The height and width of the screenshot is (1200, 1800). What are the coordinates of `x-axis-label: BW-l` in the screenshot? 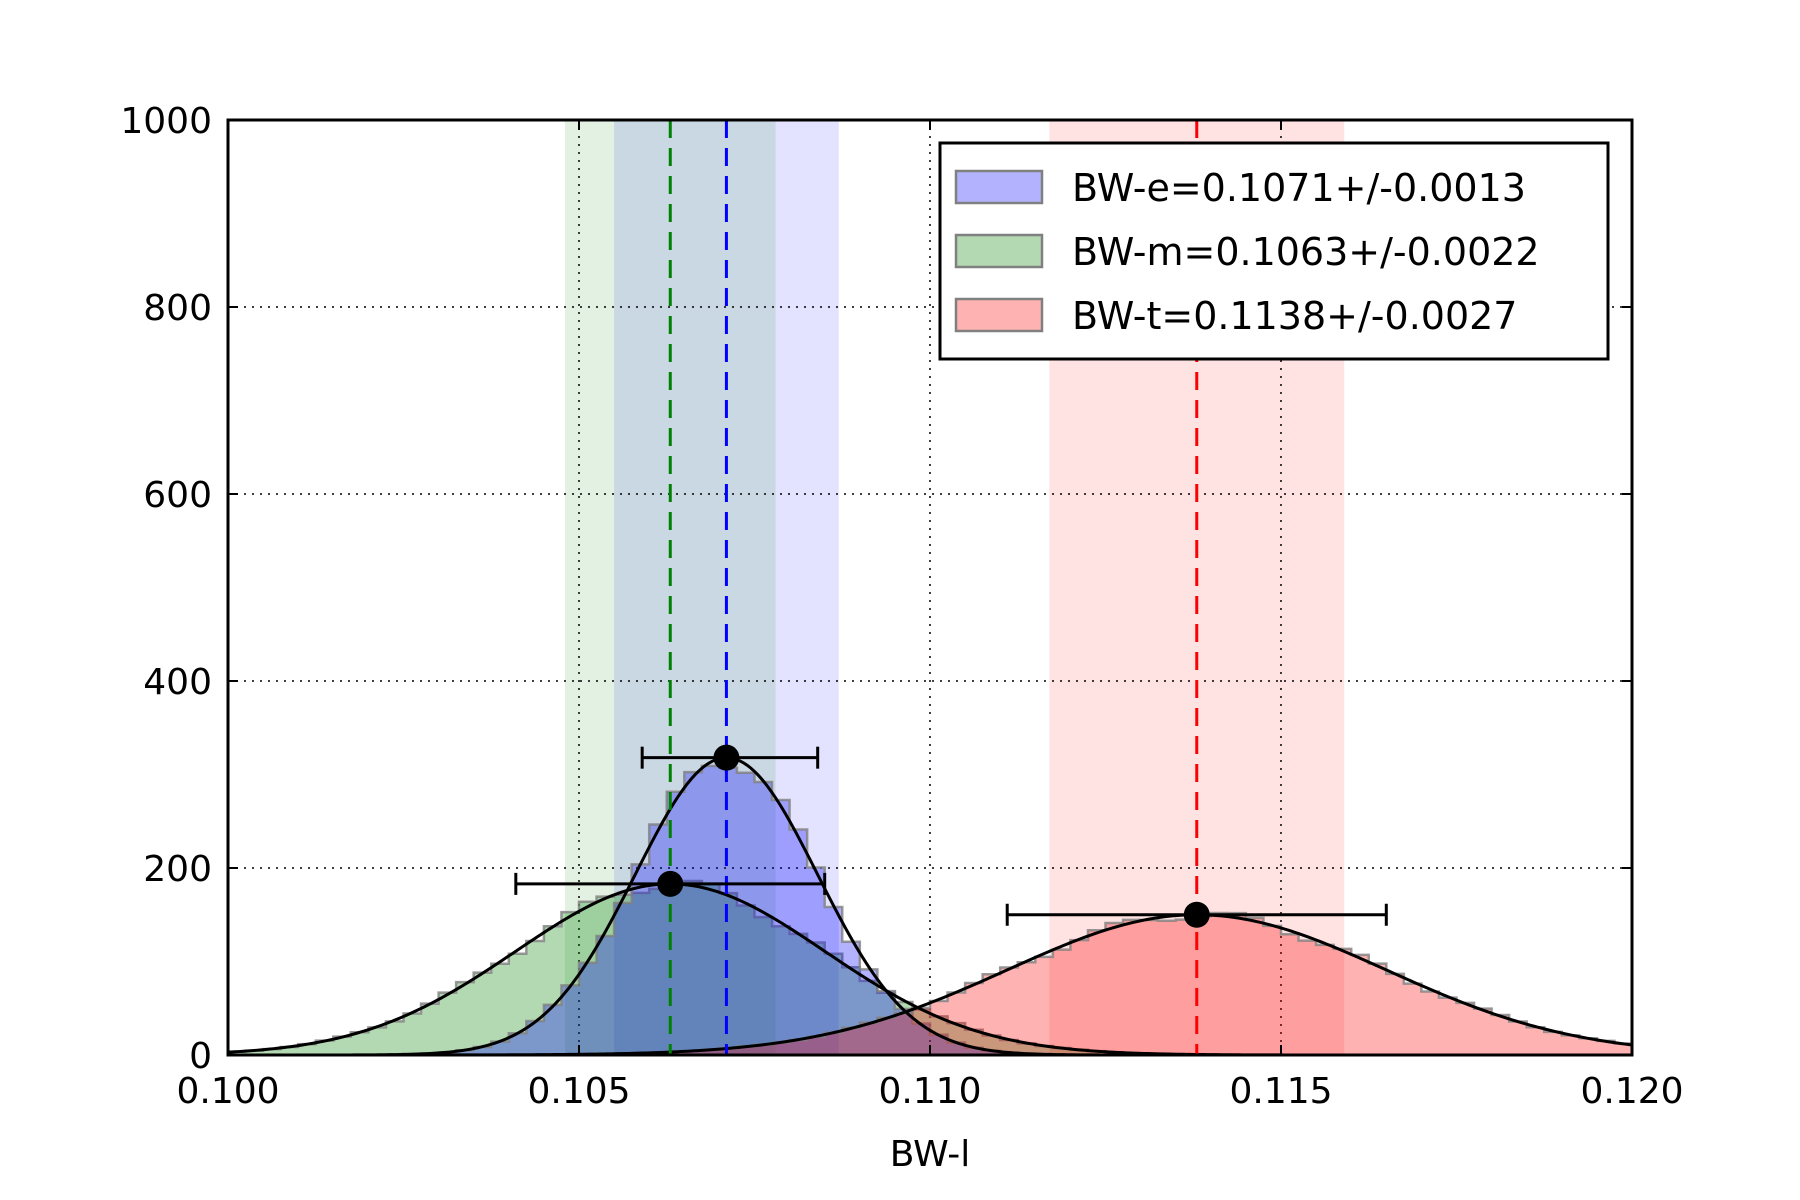 It's located at (930, 1154).